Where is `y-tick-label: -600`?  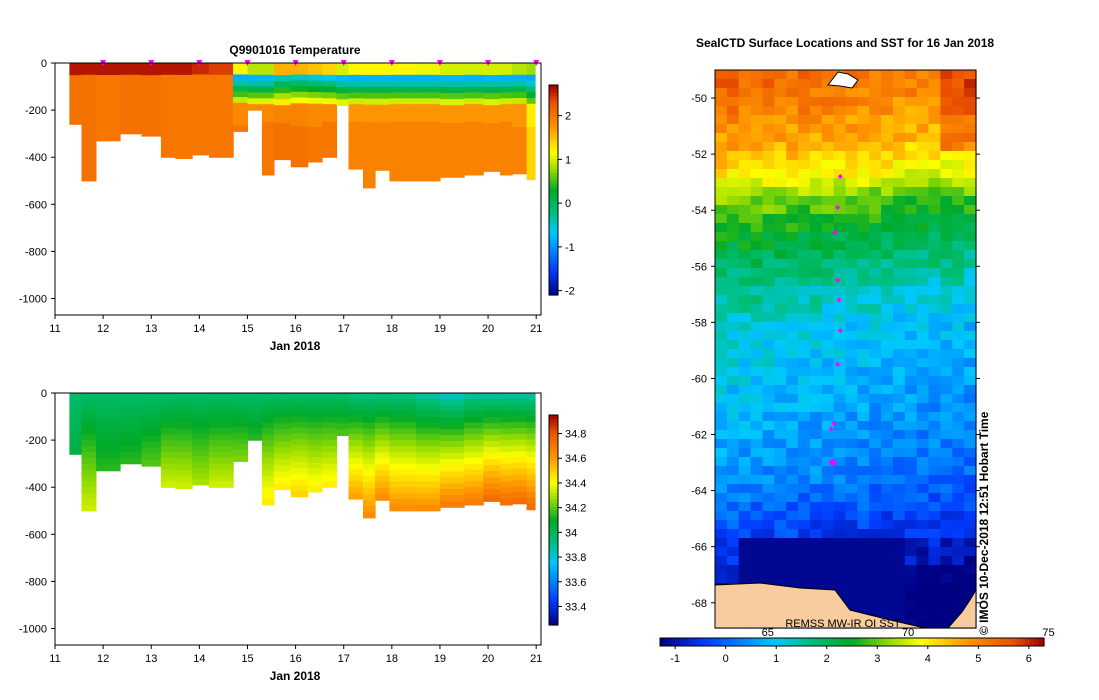
y-tick-label: -600 is located at coordinates (36, 205).